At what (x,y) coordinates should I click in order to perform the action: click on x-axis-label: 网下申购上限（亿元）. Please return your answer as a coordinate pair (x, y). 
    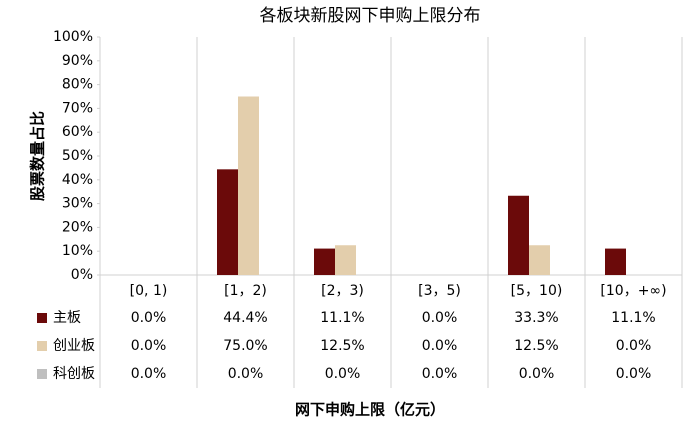
    Looking at the image, I should click on (370, 410).